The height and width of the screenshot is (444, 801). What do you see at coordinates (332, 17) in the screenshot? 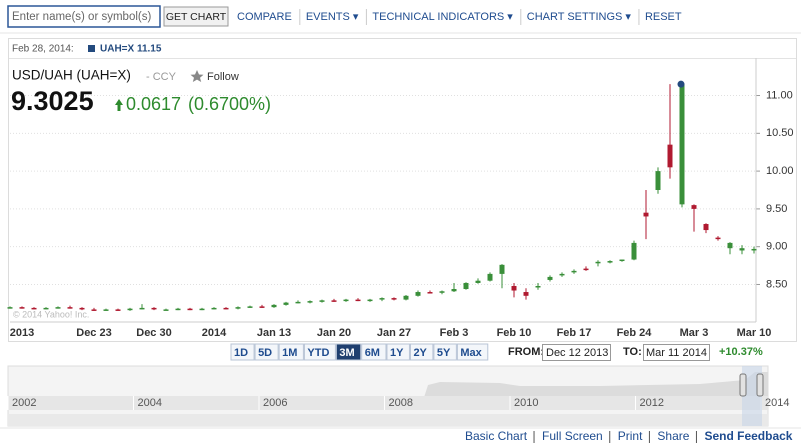
I see `toolbar-link: EVENTS ▾` at bounding box center [332, 17].